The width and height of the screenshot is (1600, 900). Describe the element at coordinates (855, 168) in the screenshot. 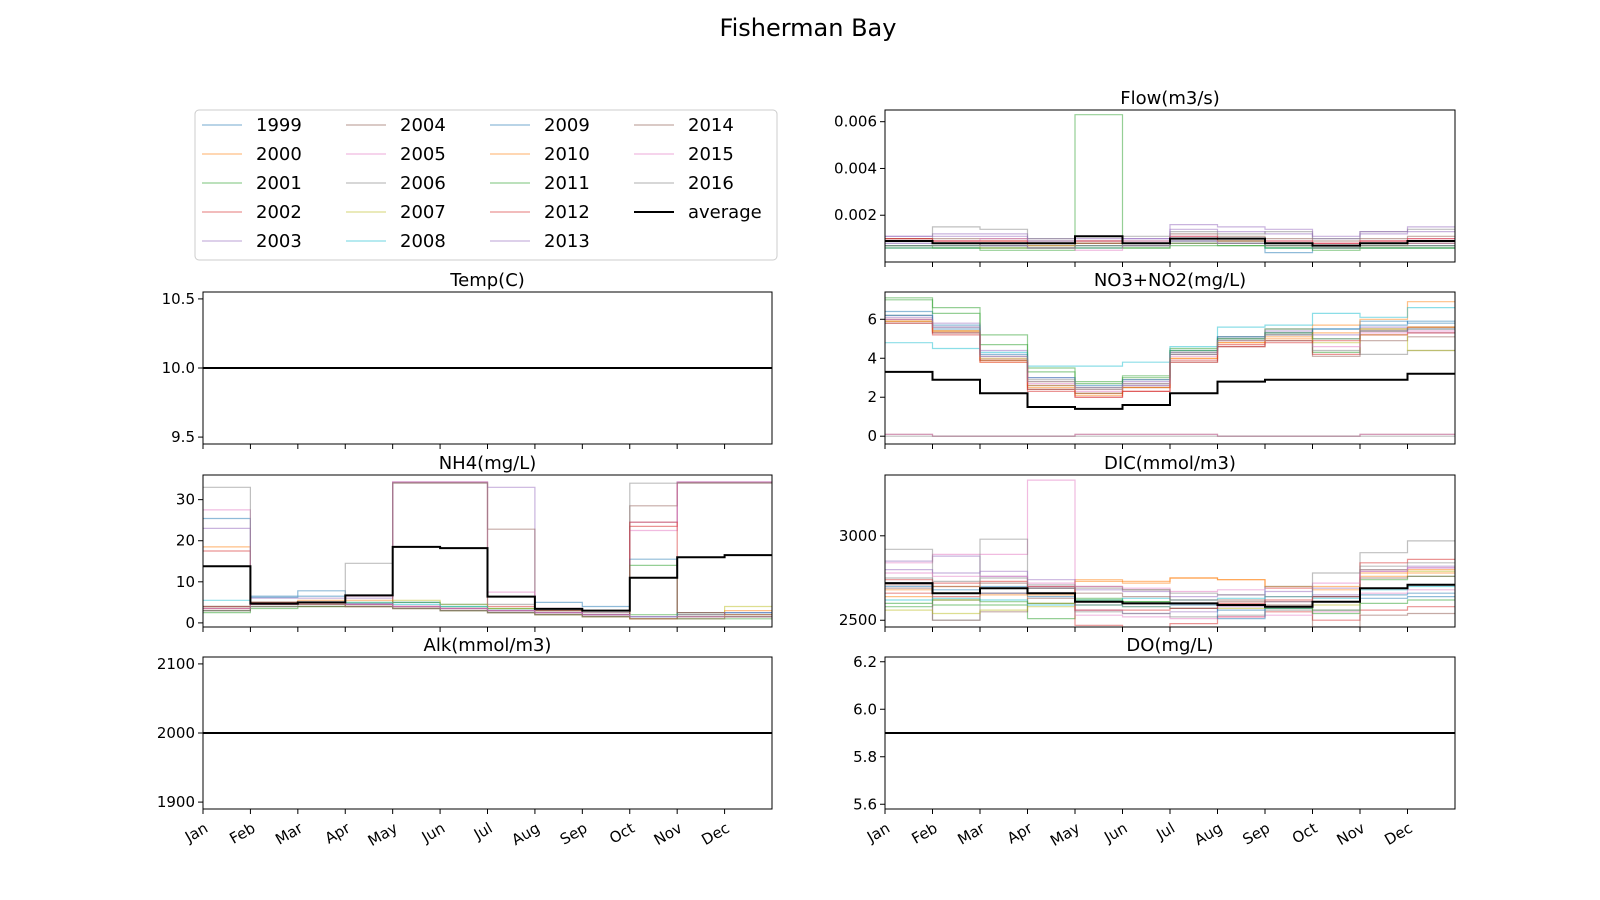

I see `y-tick-label: 0.004` at that location.